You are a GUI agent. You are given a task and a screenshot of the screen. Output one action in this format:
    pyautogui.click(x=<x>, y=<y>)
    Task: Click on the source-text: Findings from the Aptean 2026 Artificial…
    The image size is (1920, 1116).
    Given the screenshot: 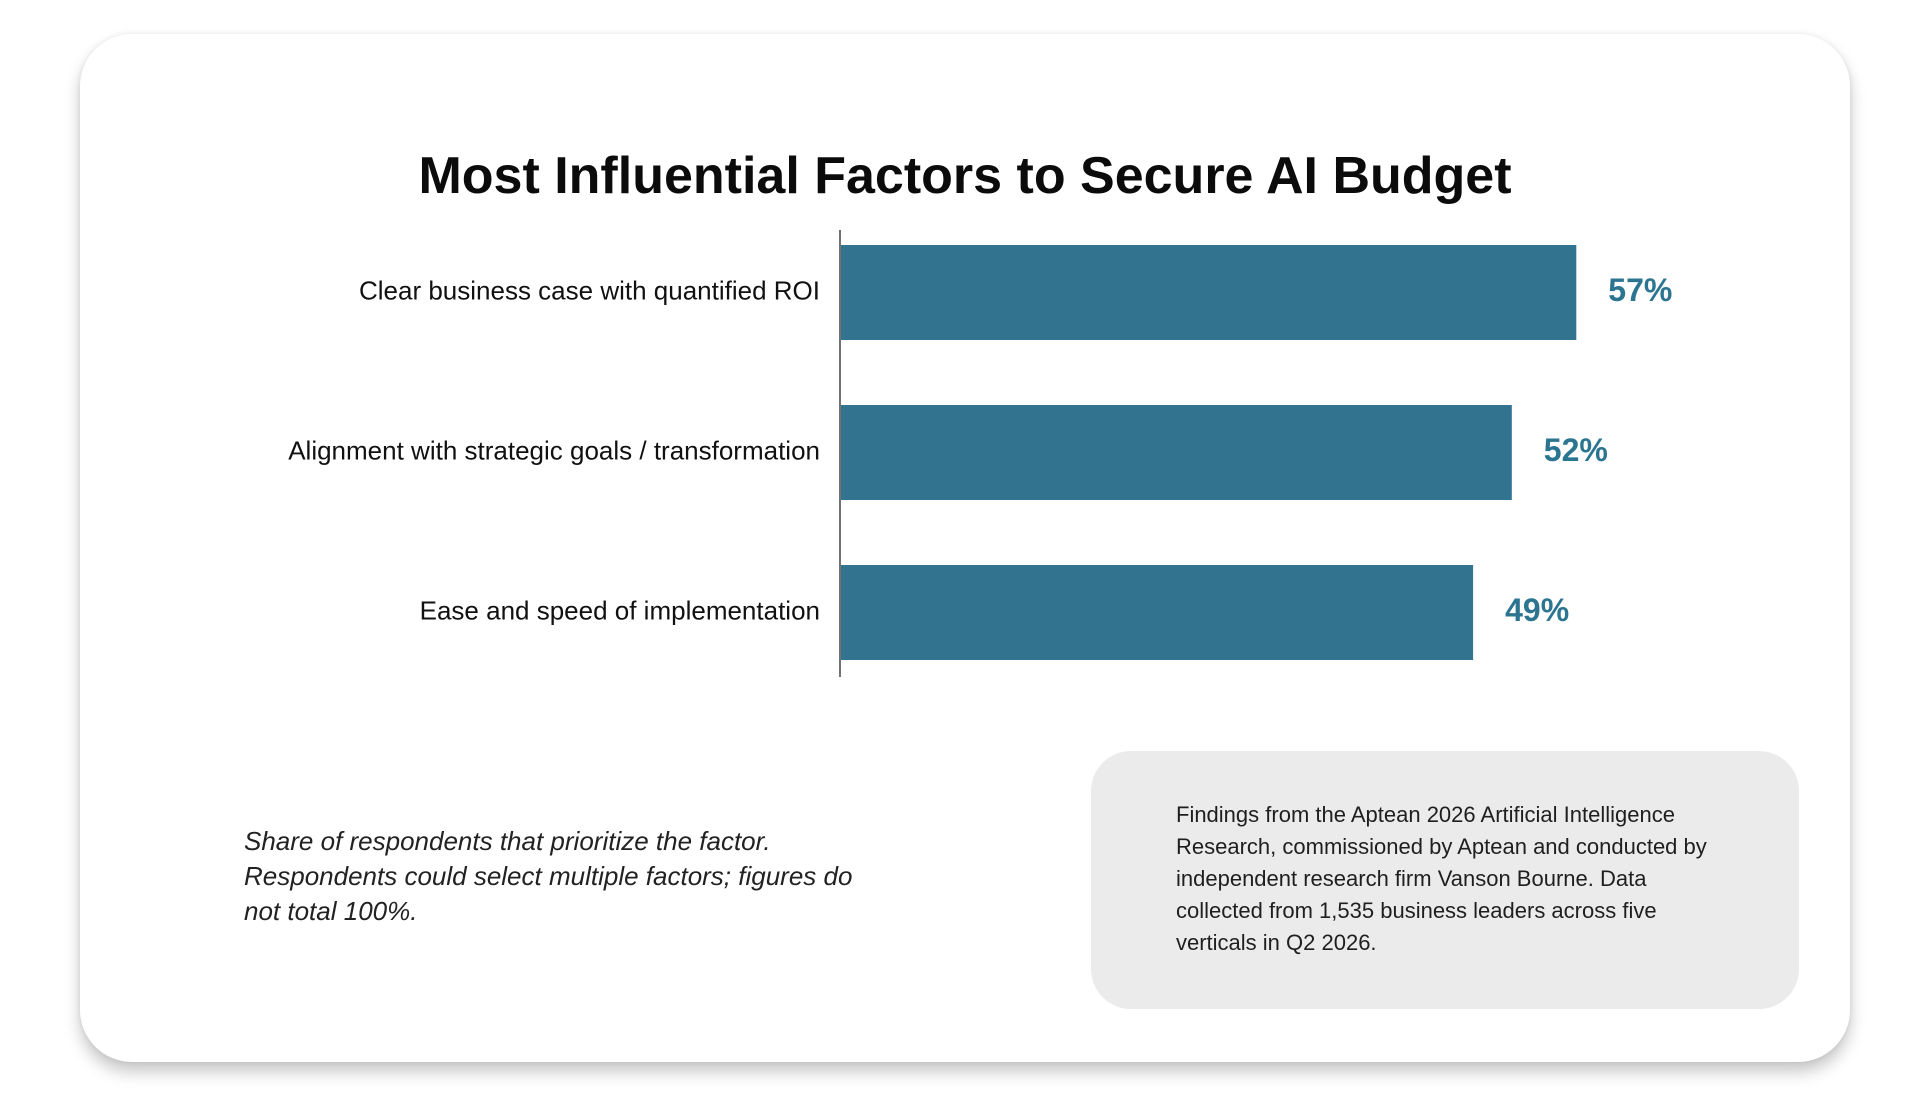 What is the action you would take?
    pyautogui.click(x=1441, y=878)
    